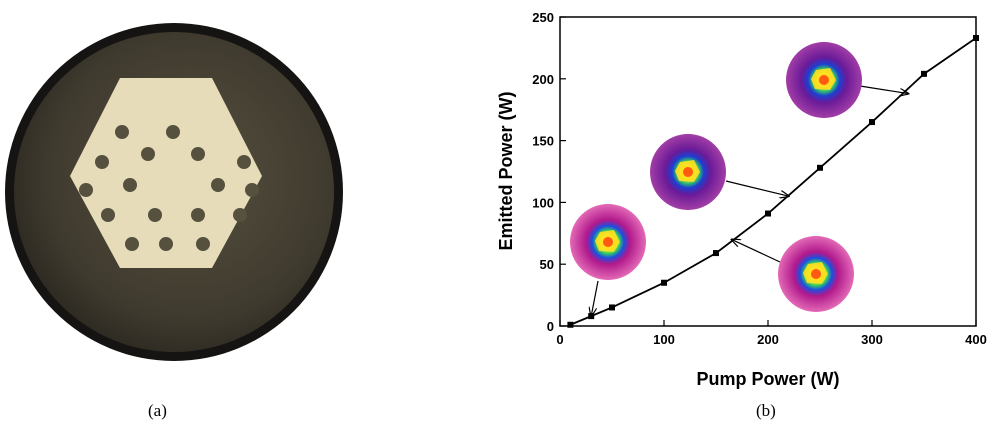 This screenshot has width=991, height=427. I want to click on y-tick-label: 200, so click(543, 79).